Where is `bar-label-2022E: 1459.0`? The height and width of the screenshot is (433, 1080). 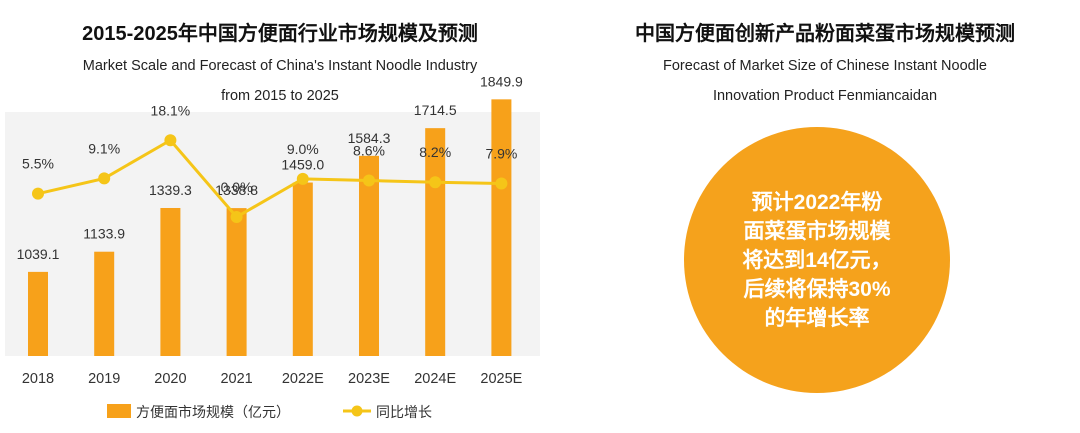
bar-label-2022E: 1459.0 is located at coordinates (302, 165).